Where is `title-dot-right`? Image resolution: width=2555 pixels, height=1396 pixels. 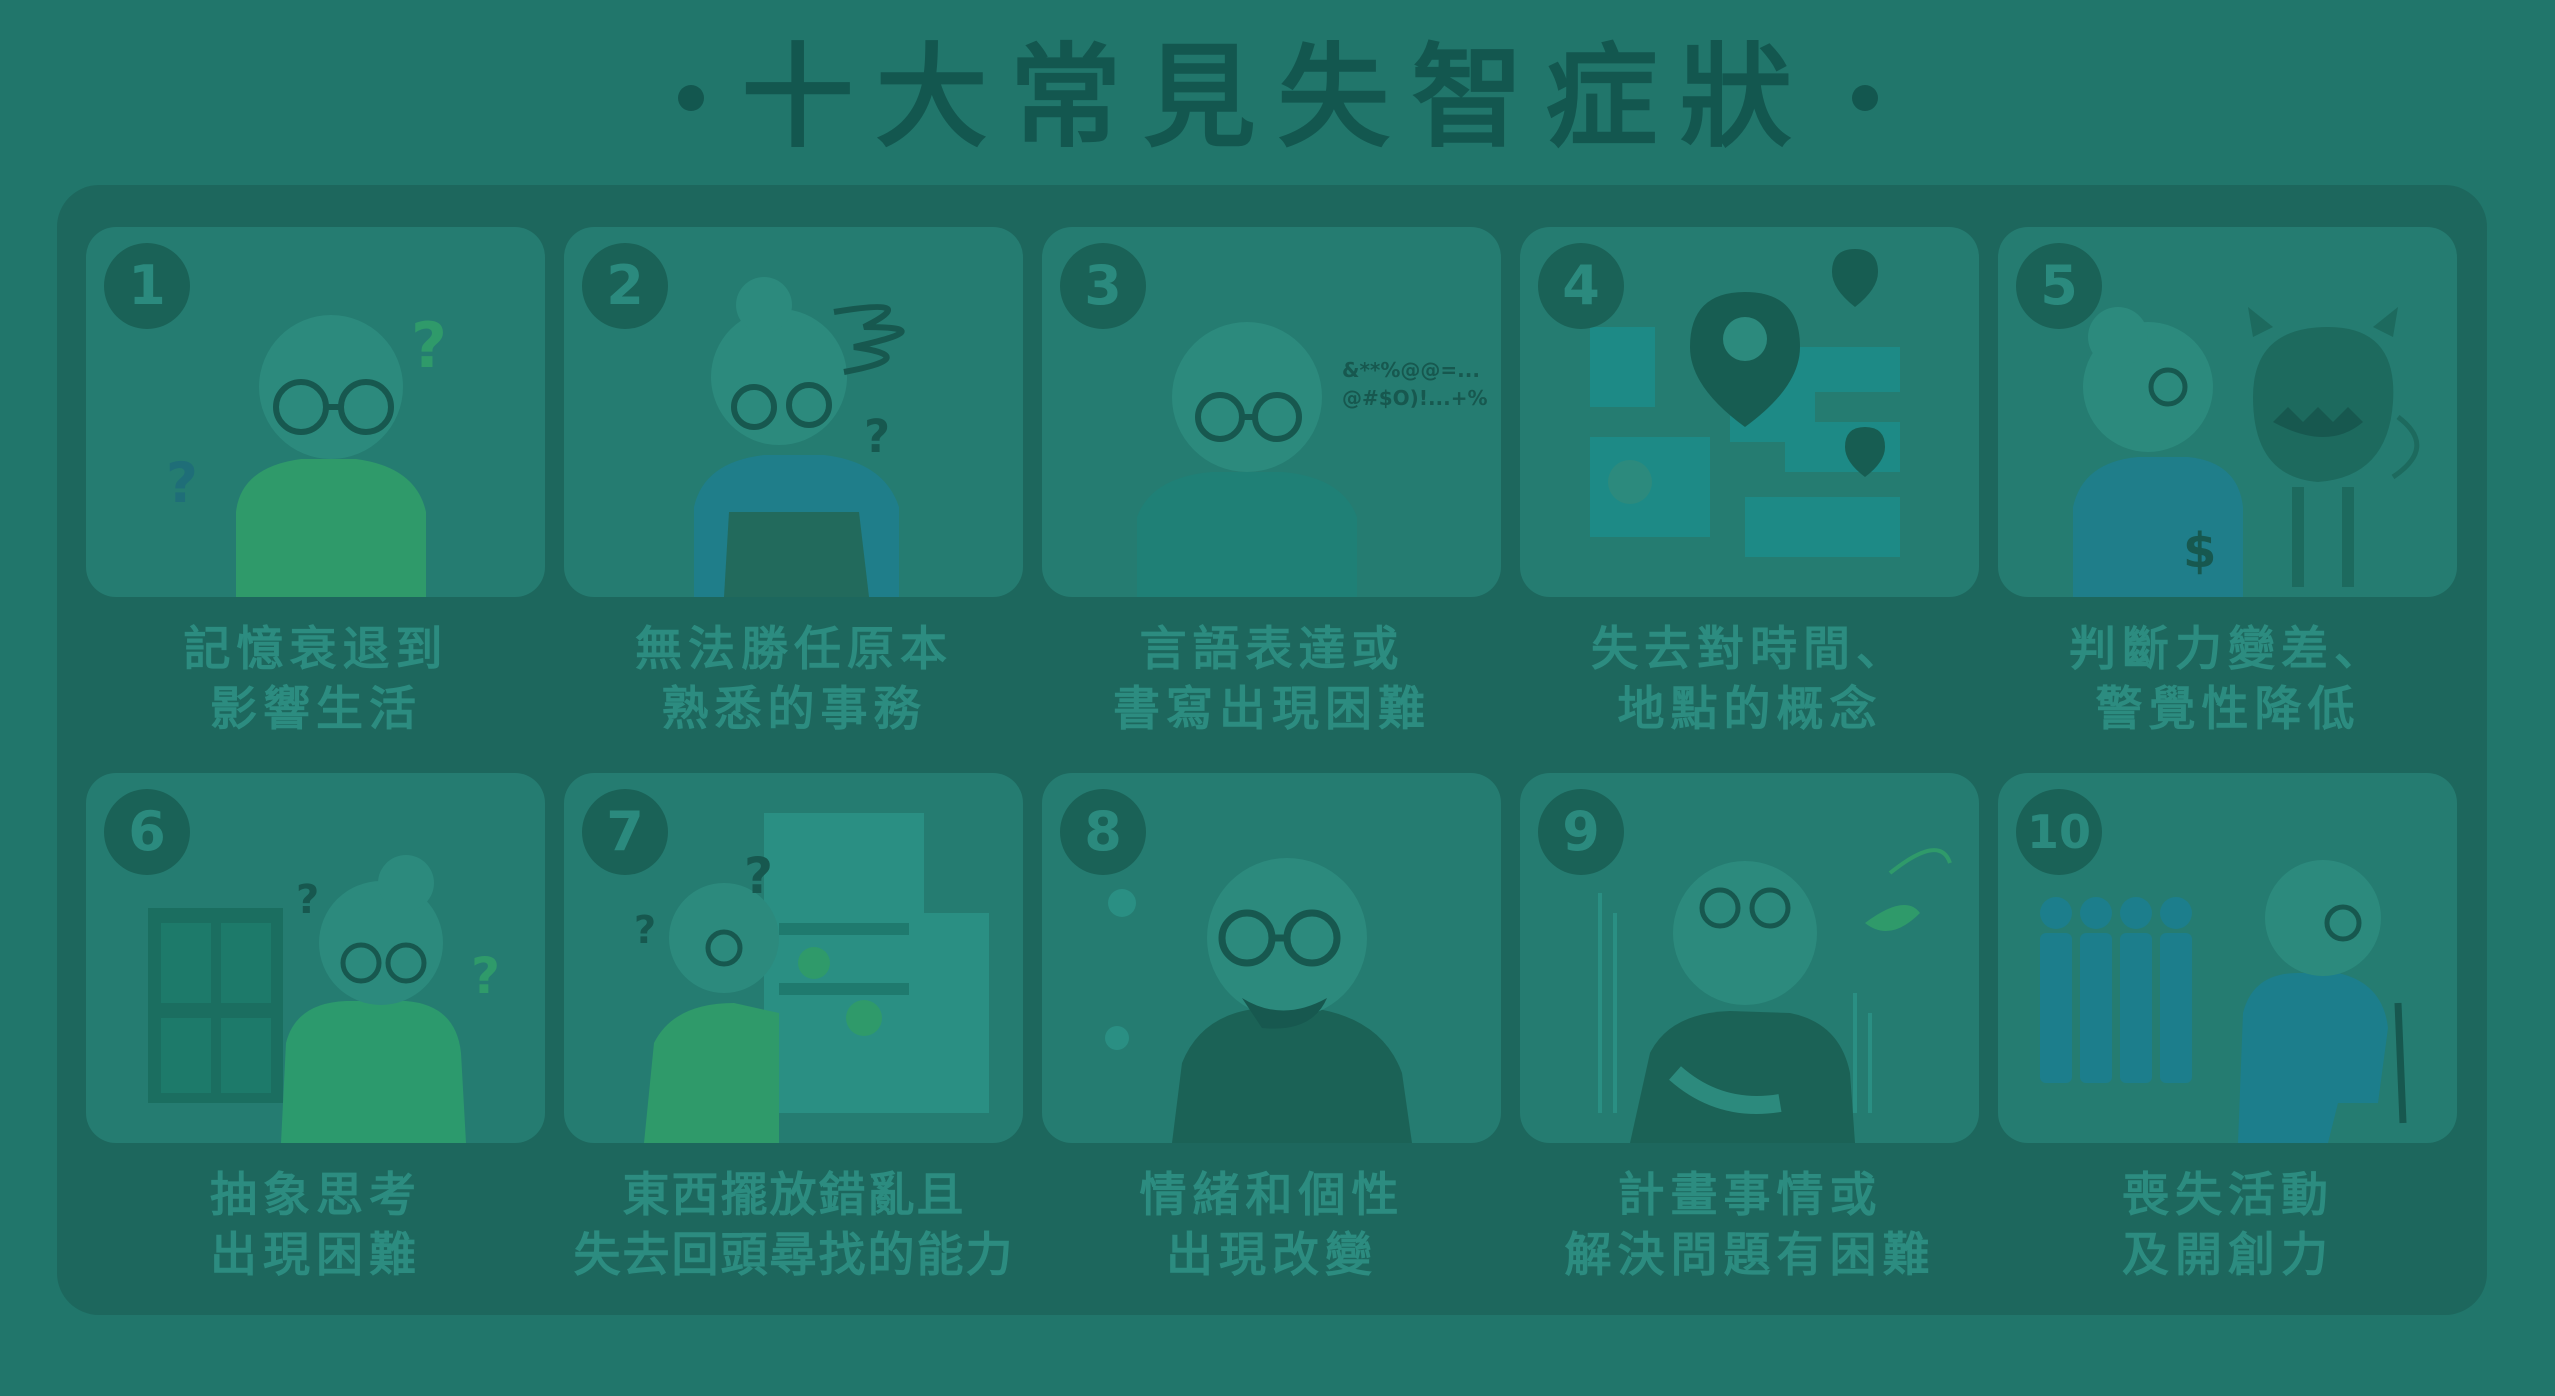
title-dot-right is located at coordinates (1864, 98).